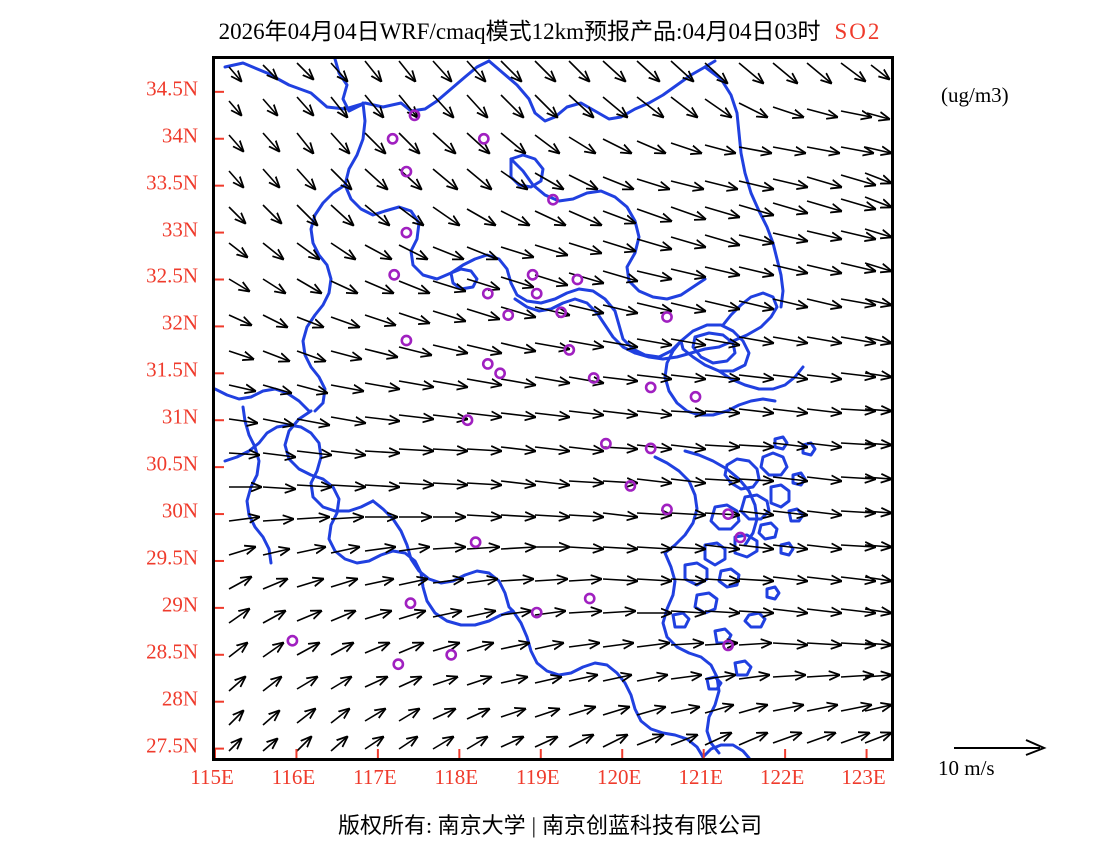  What do you see at coordinates (172, 369) in the screenshot?
I see `latitude-tick-label: 31.5N` at bounding box center [172, 369].